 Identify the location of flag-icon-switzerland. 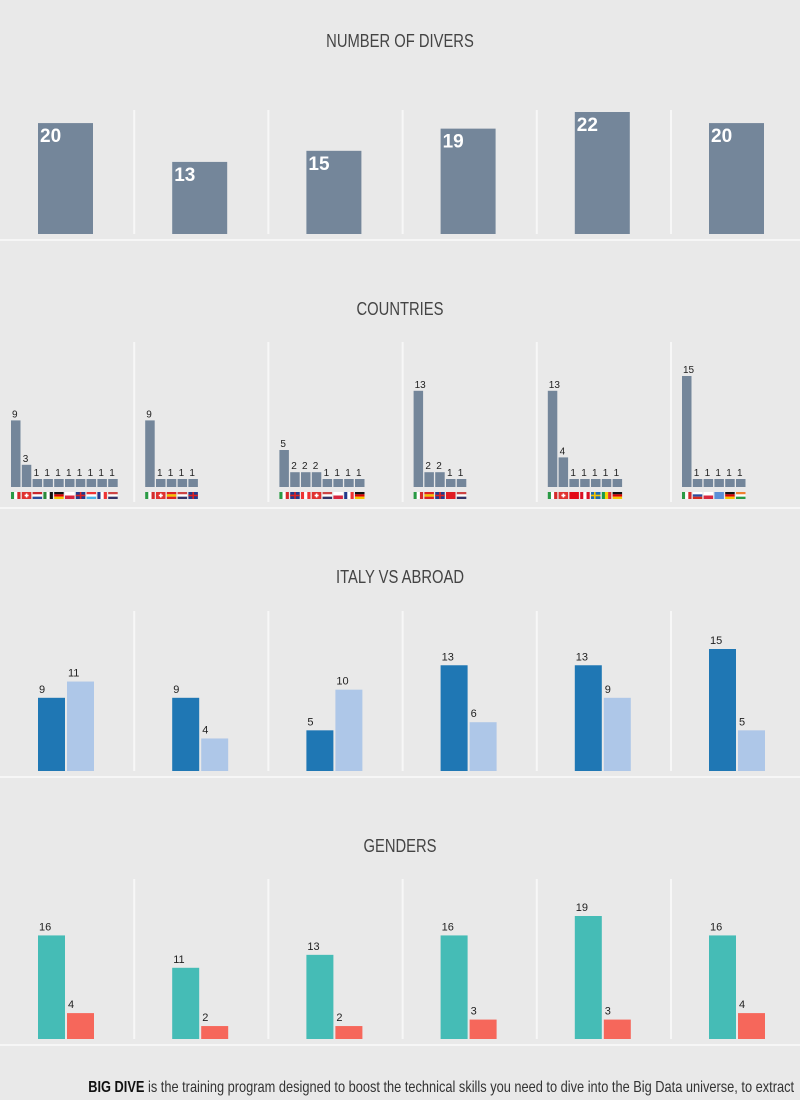
(26, 495).